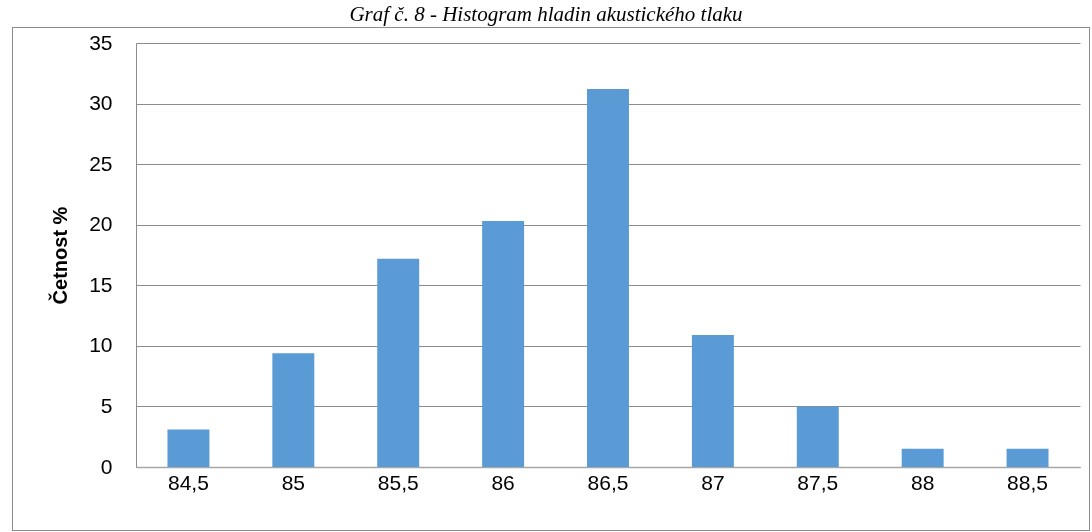 The width and height of the screenshot is (1092, 532). I want to click on y-tick-label: 10, so click(101, 345).